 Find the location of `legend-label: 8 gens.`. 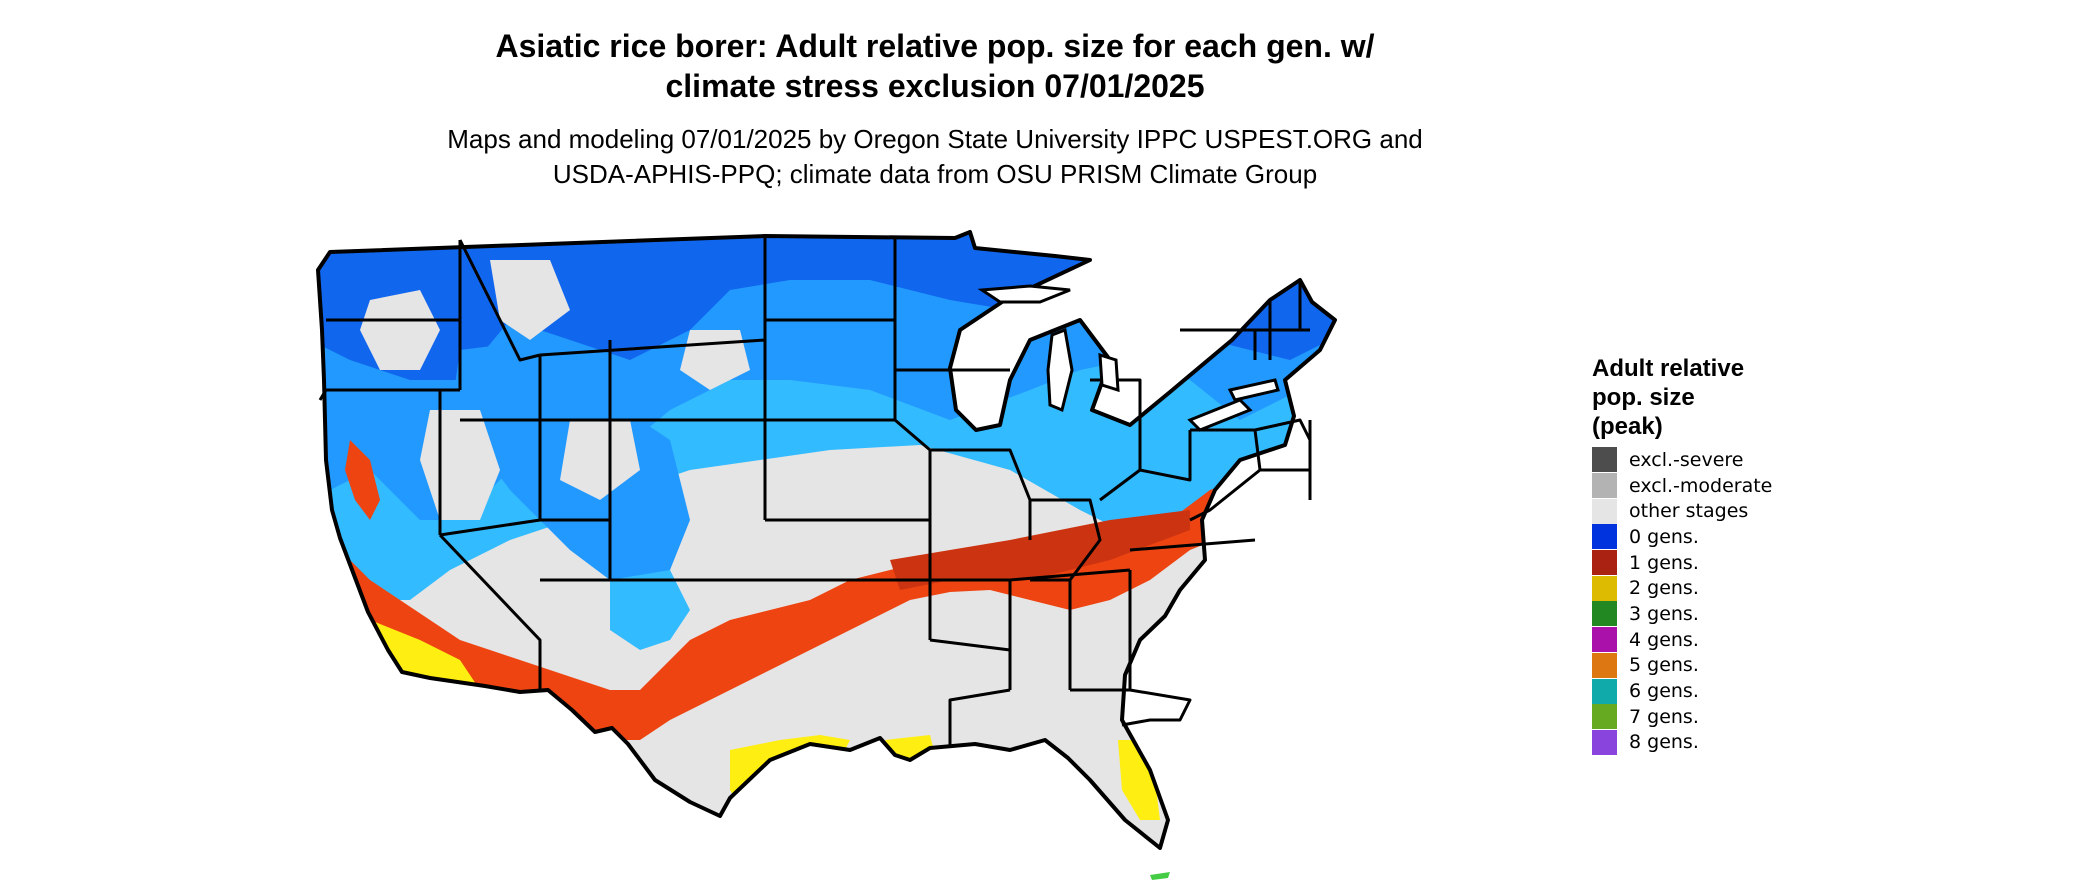

legend-label: 8 gens. is located at coordinates (1664, 742).